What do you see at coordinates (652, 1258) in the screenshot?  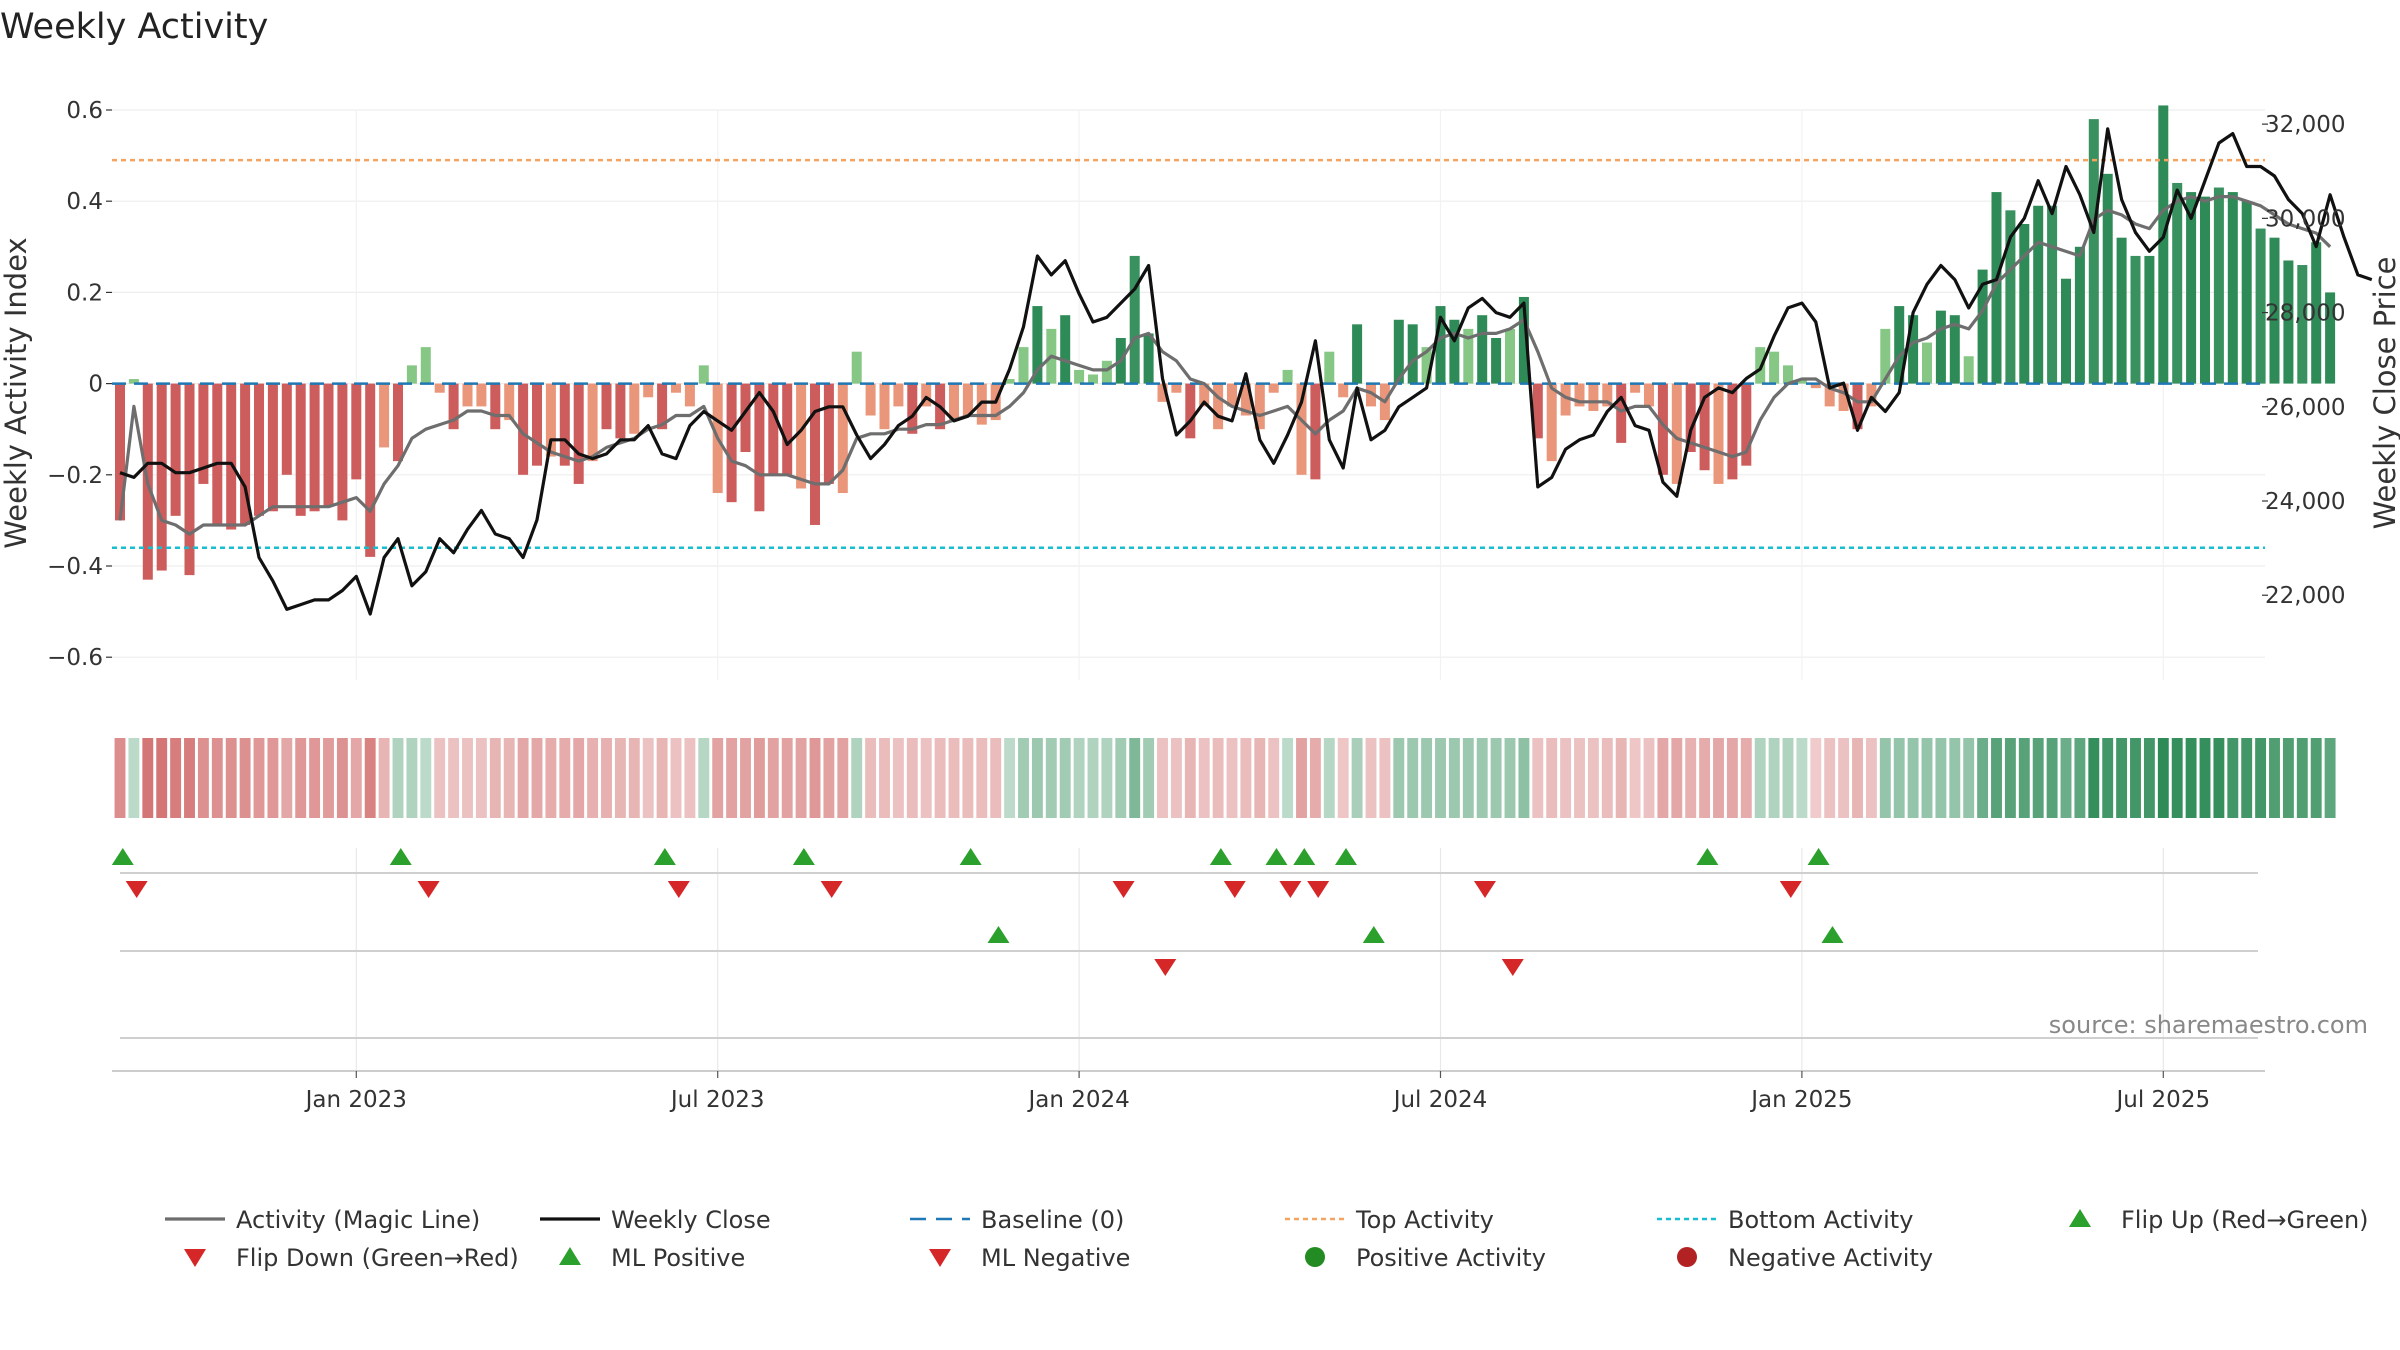 I see `legend-item: ML Positive` at bounding box center [652, 1258].